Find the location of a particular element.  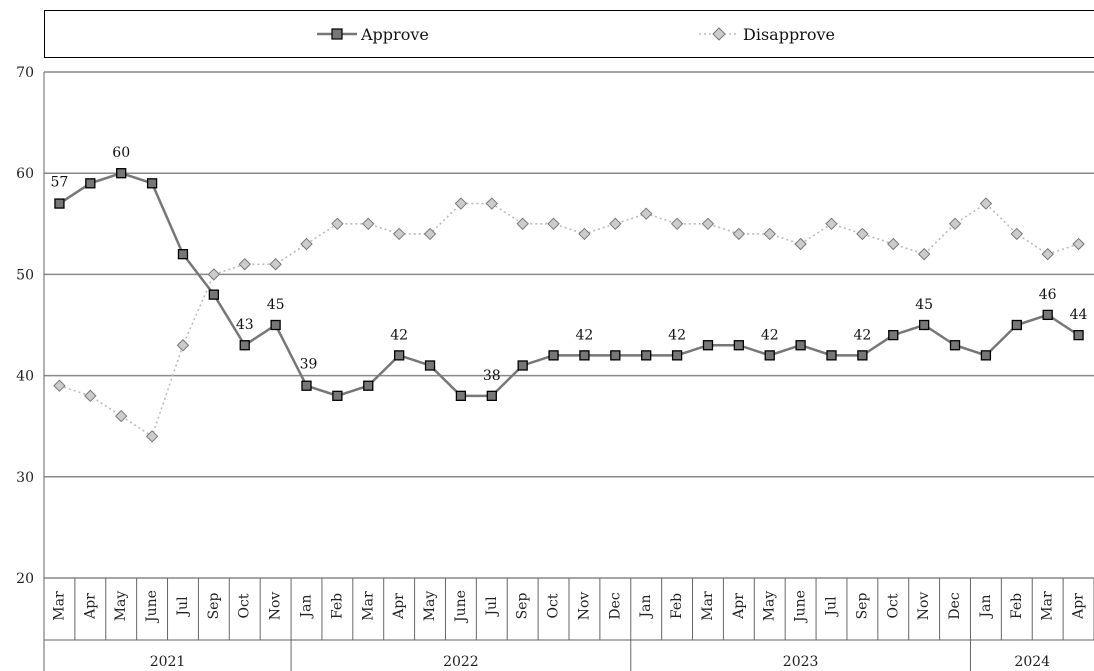

data-label-approve: 46 is located at coordinates (1048, 295).